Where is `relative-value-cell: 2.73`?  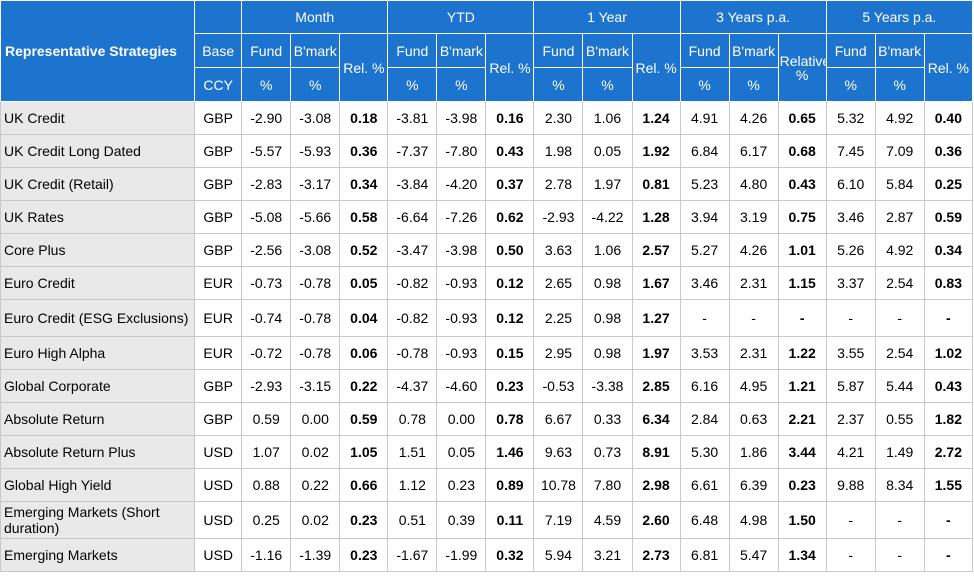
relative-value-cell: 2.73 is located at coordinates (656, 555).